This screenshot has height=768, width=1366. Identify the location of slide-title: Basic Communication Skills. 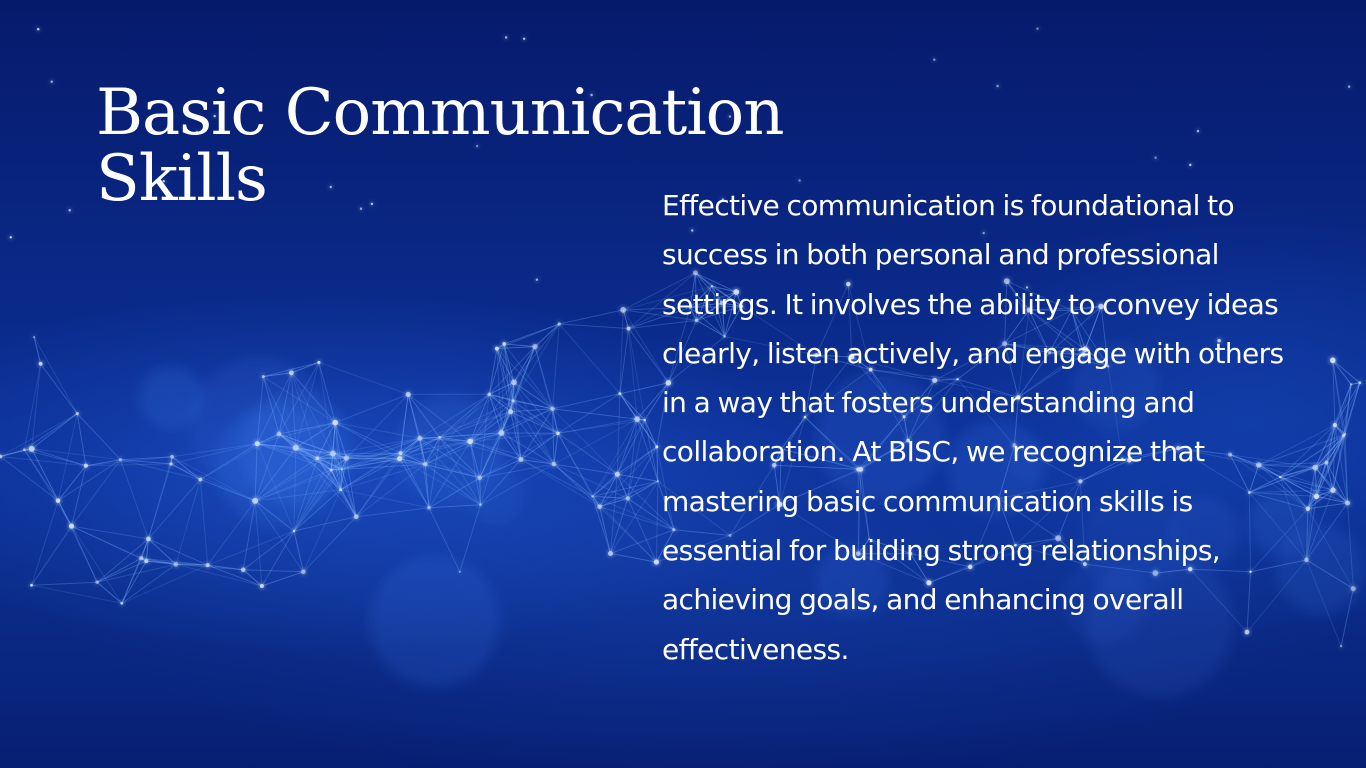
(440, 146).